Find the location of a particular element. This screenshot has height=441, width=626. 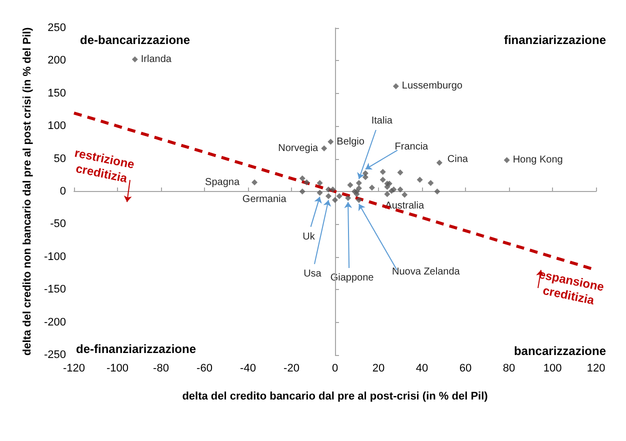

annotation: de-bancarizzazione is located at coordinates (135, 40).